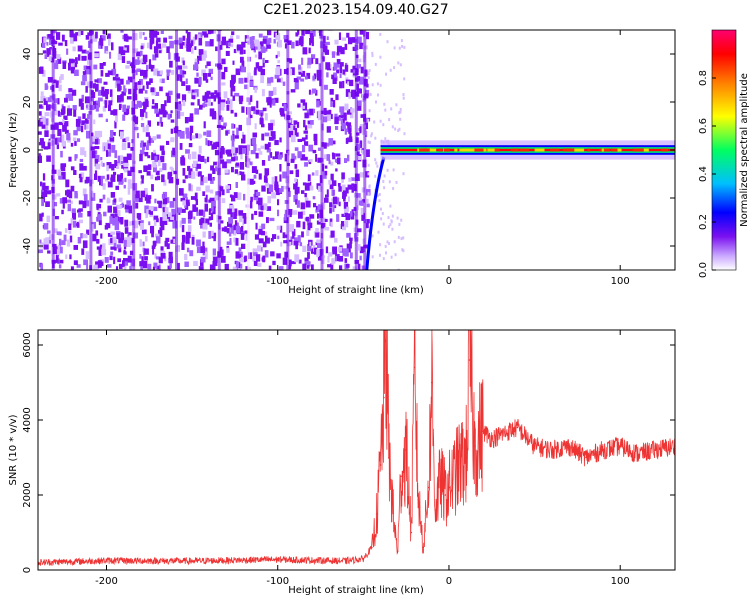 This screenshot has width=750, height=600. Describe the element at coordinates (744, 150) in the screenshot. I see `colorbar-label: Normalized spectral amplitude` at that location.